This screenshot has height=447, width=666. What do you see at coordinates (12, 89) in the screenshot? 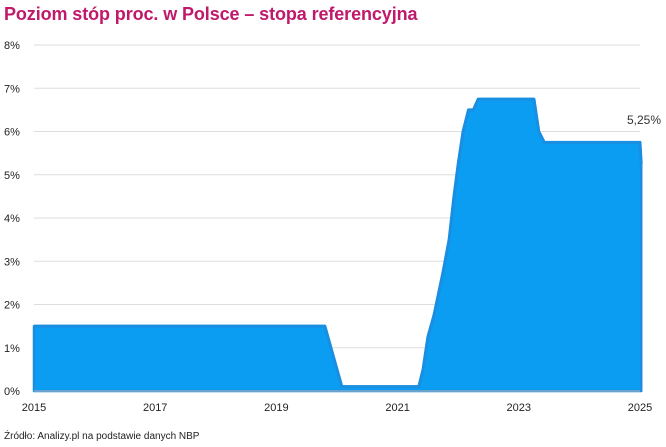
I see `y-tick-label: 7%` at bounding box center [12, 89].